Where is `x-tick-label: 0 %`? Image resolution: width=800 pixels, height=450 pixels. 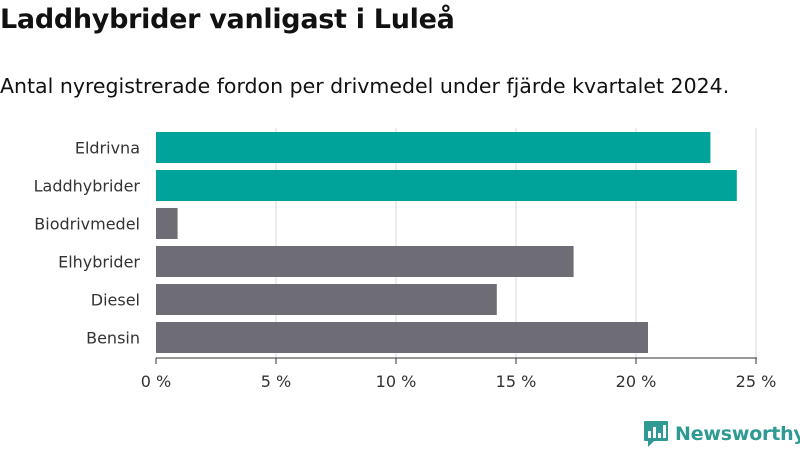
x-tick-label: 0 % is located at coordinates (156, 381).